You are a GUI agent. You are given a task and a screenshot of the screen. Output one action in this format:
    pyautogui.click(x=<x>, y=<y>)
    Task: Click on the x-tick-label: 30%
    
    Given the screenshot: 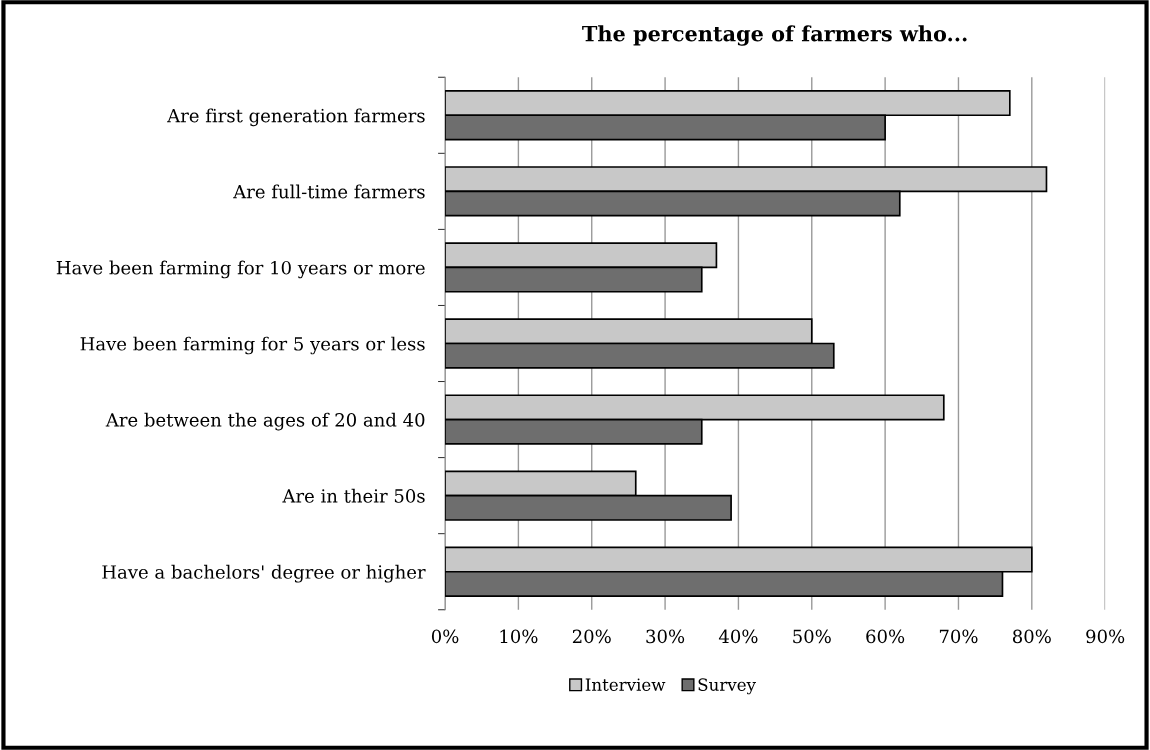 What is the action you would take?
    pyautogui.click(x=665, y=636)
    